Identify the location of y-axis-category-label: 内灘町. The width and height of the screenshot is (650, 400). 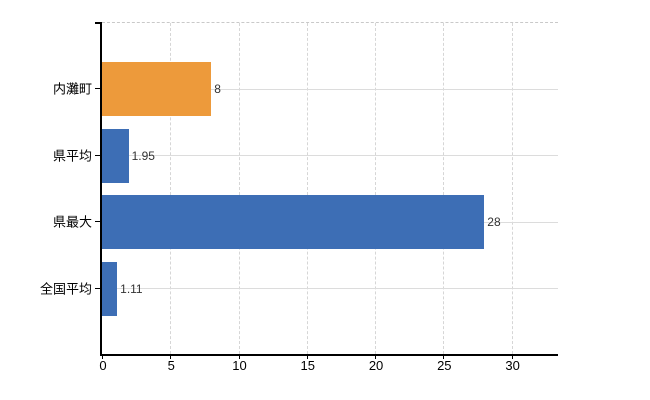
(72, 89).